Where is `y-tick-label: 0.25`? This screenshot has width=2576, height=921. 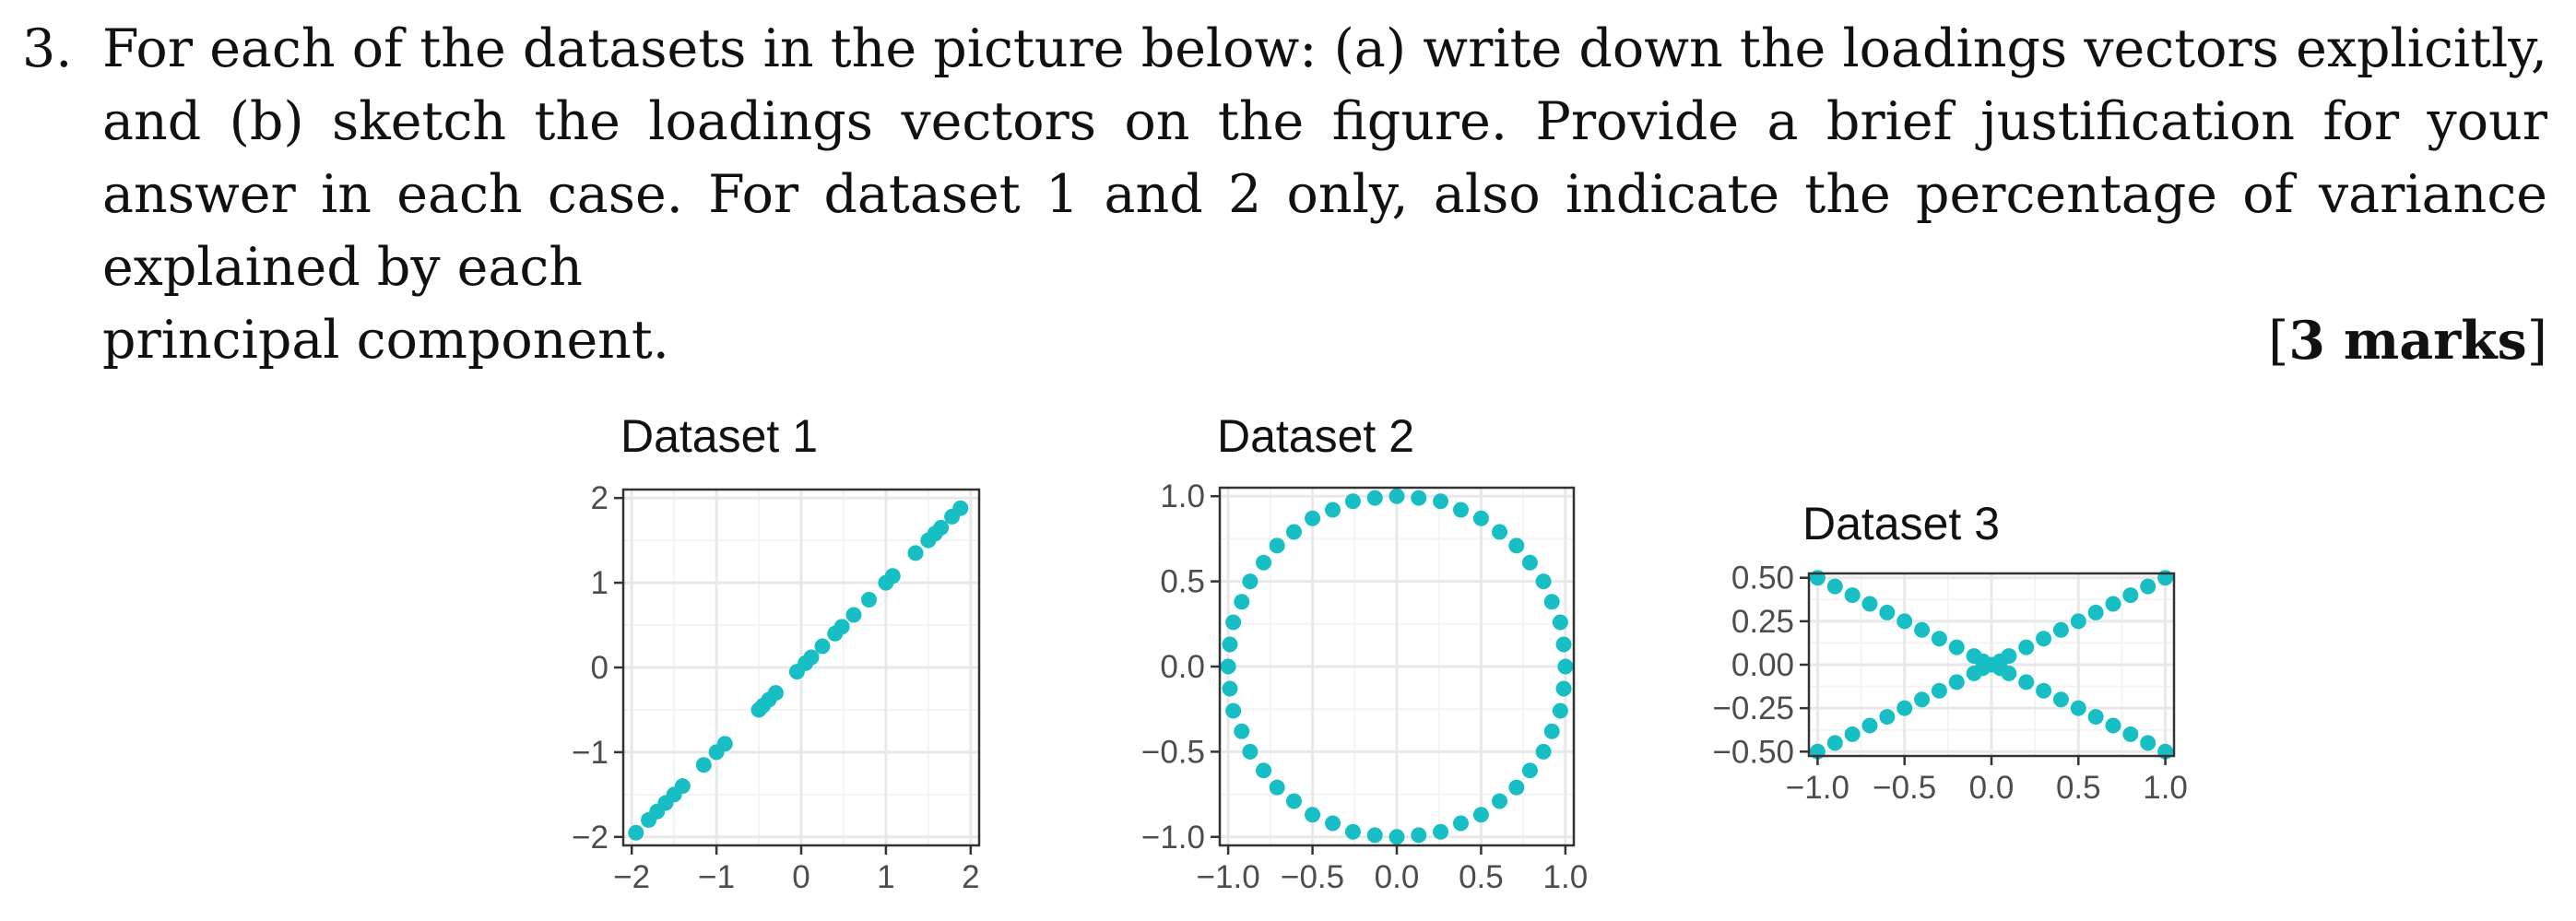 y-tick-label: 0.25 is located at coordinates (1762, 622).